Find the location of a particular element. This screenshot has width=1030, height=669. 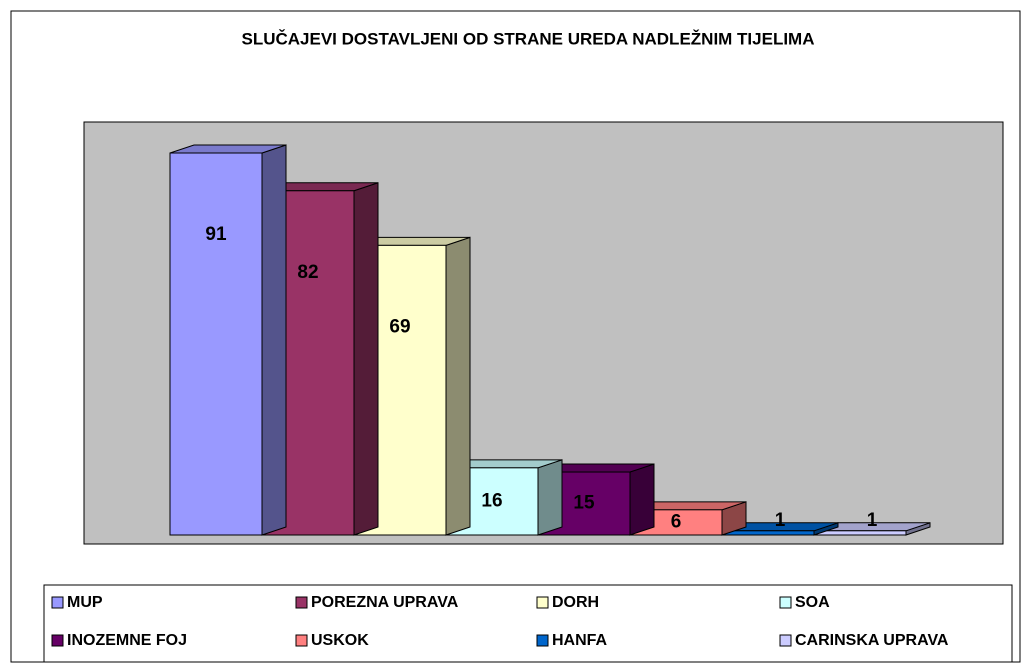

legend is located at coordinates (528, 623).